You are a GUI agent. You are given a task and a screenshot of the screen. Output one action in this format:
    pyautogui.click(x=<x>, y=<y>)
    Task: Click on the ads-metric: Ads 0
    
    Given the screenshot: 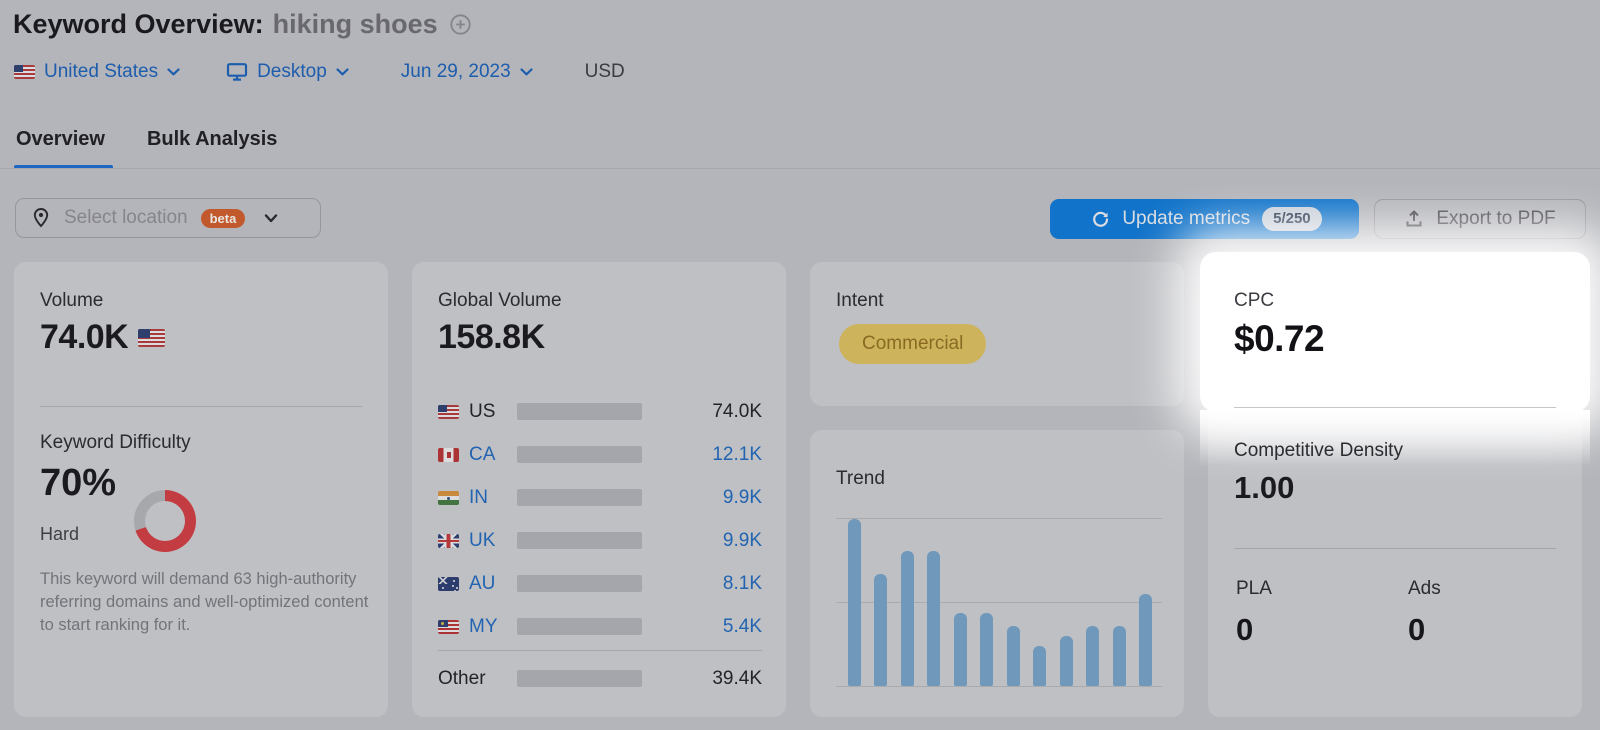 What is the action you would take?
    pyautogui.click(x=1424, y=613)
    